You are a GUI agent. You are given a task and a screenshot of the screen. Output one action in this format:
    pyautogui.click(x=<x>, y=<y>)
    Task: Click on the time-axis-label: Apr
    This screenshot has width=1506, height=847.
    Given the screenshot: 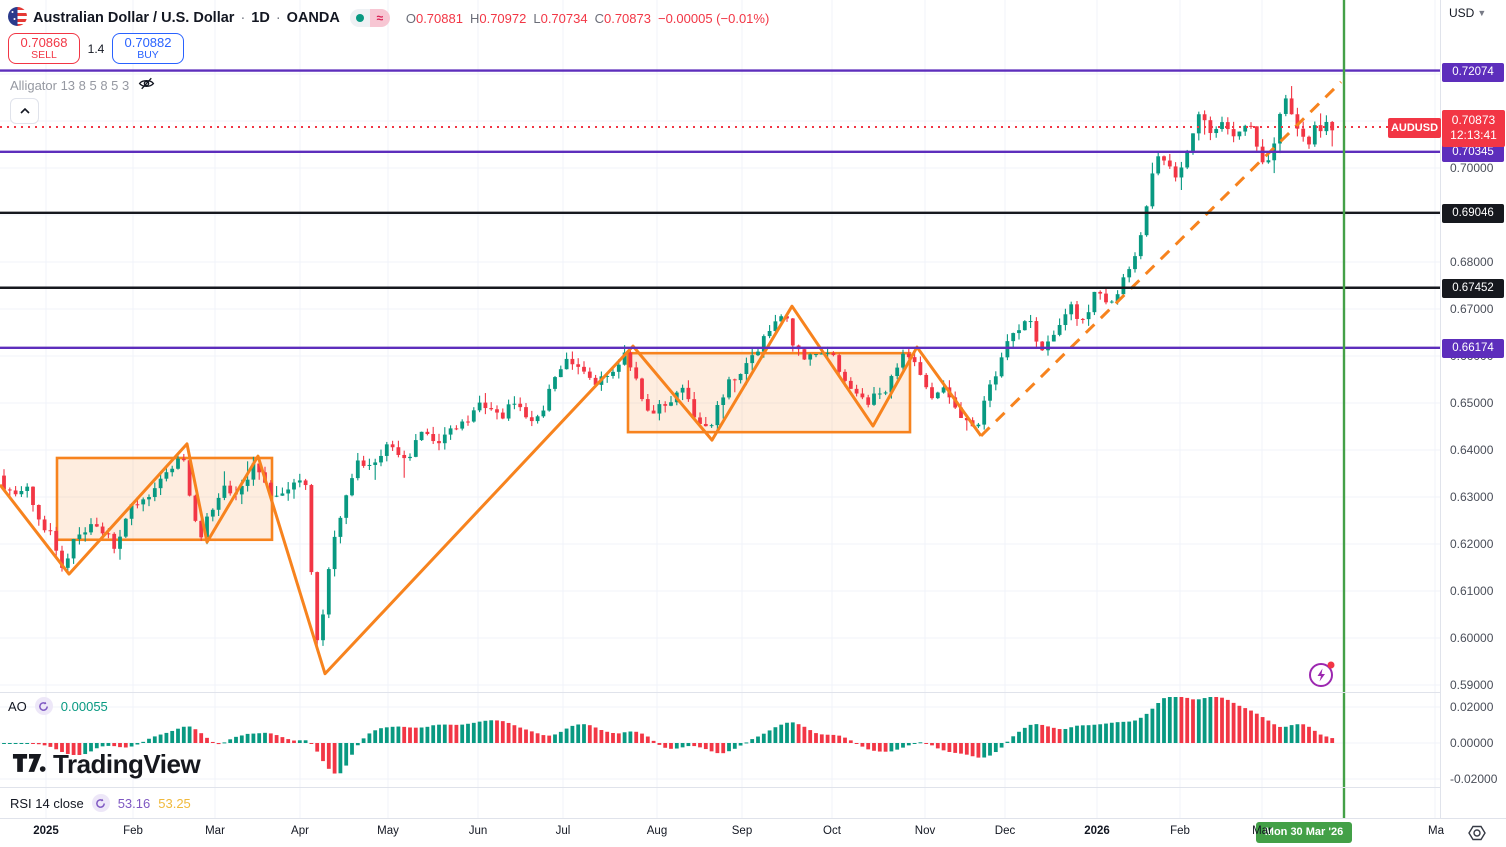 What is the action you would take?
    pyautogui.click(x=300, y=831)
    